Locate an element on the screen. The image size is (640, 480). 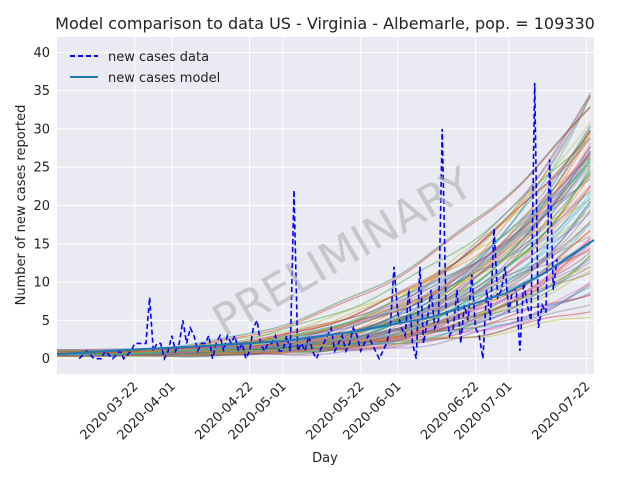
y-tick-label: 20 is located at coordinates (41, 206).